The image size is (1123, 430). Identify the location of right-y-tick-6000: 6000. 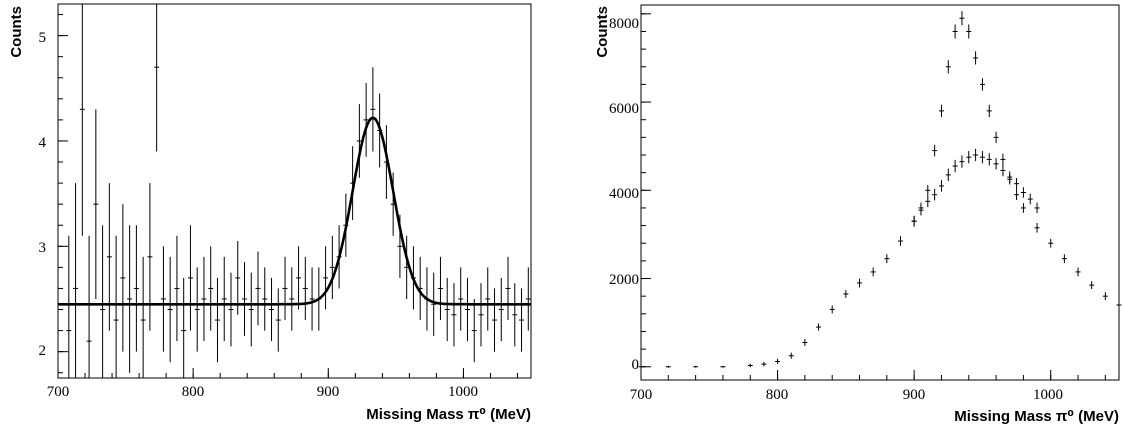
(624, 109).